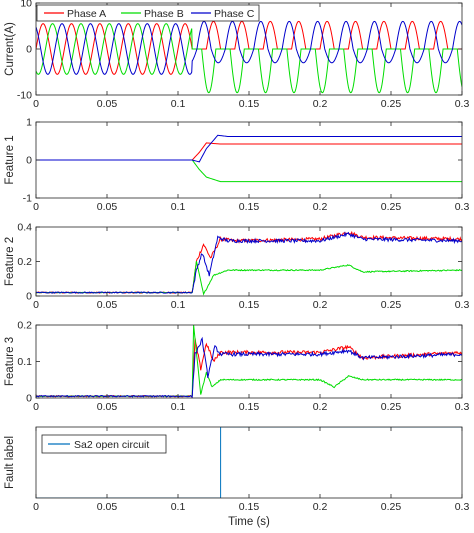 The image size is (474, 533). I want to click on legend-label: Phase A, so click(86, 14).